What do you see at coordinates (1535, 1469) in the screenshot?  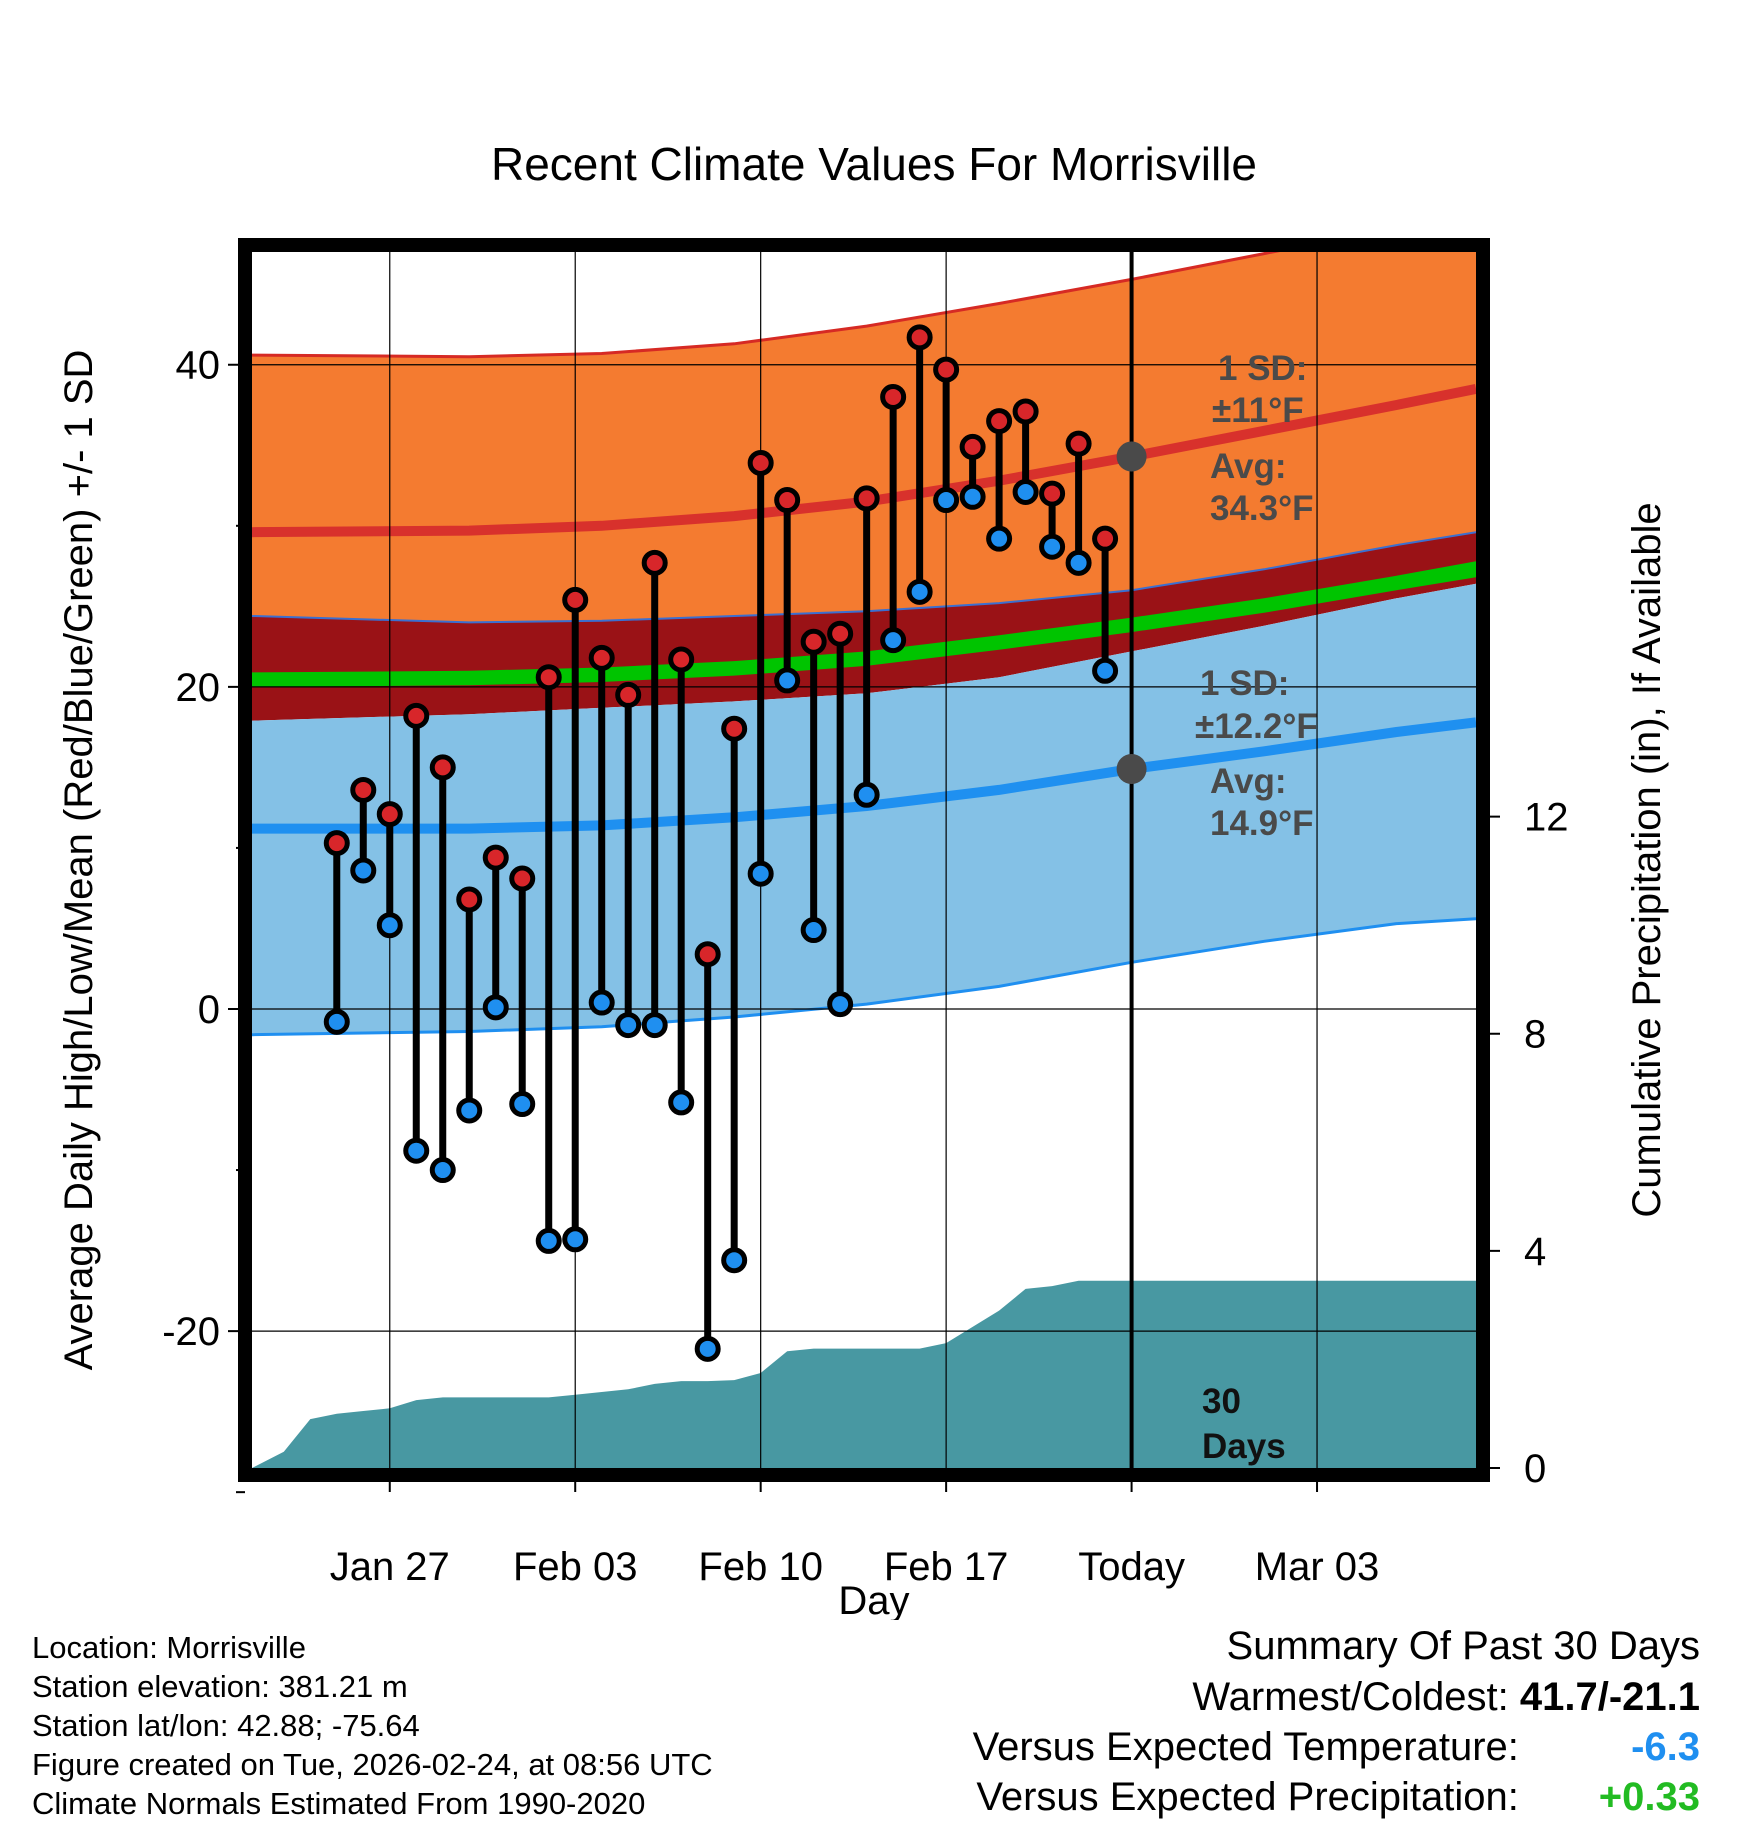 I see `y-right-tick-label: 0` at bounding box center [1535, 1469].